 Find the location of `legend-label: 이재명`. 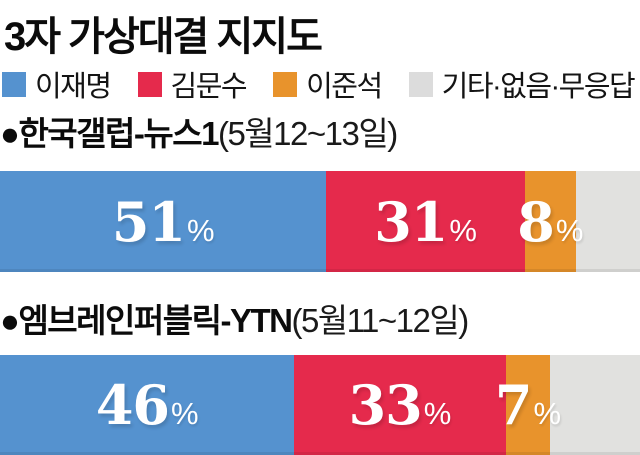

legend-label: 이재명 is located at coordinates (73, 87).